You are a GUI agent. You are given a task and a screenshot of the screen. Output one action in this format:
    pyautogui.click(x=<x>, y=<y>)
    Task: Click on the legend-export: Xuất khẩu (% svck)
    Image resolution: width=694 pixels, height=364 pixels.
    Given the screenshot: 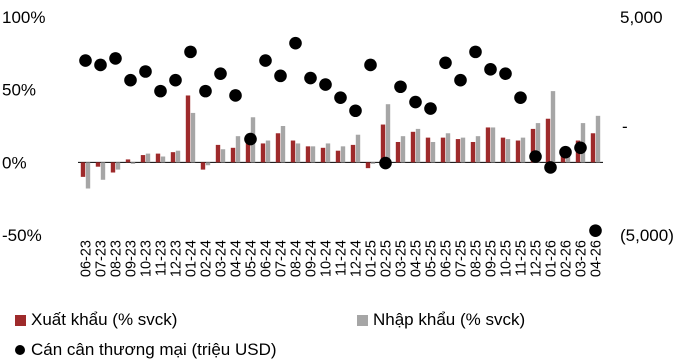 What is the action you would take?
    pyautogui.click(x=96, y=320)
    